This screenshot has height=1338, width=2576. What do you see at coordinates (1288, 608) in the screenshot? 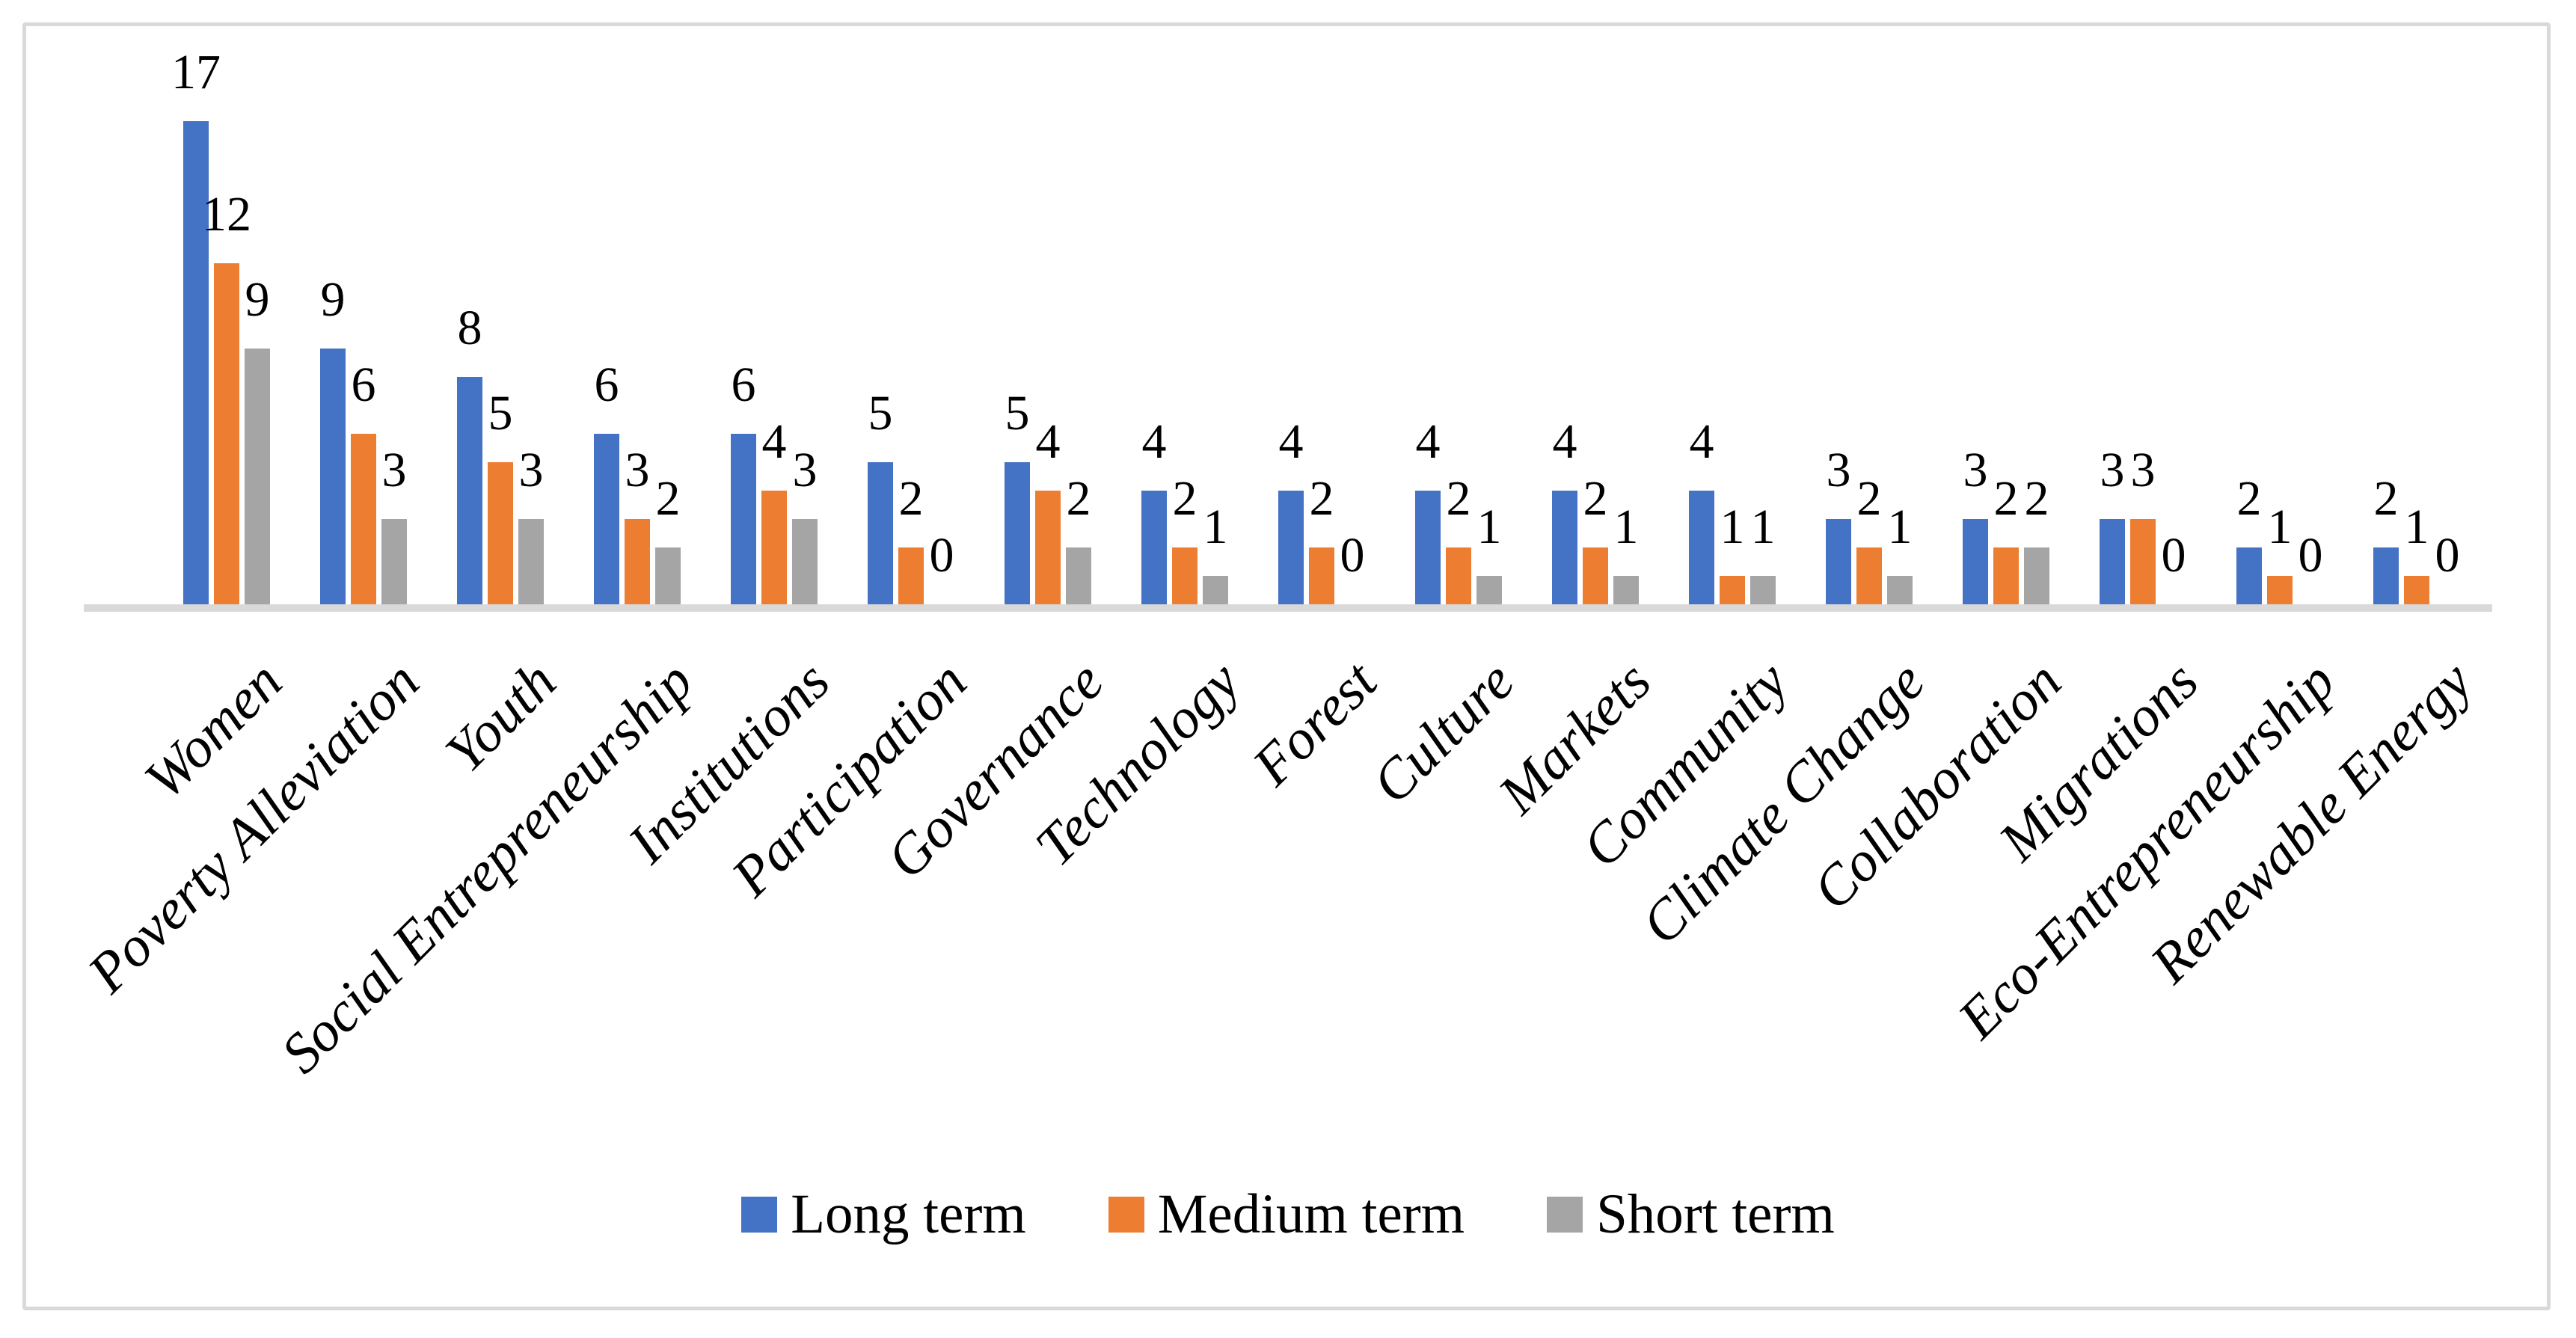
I see `x-axis-line` at bounding box center [1288, 608].